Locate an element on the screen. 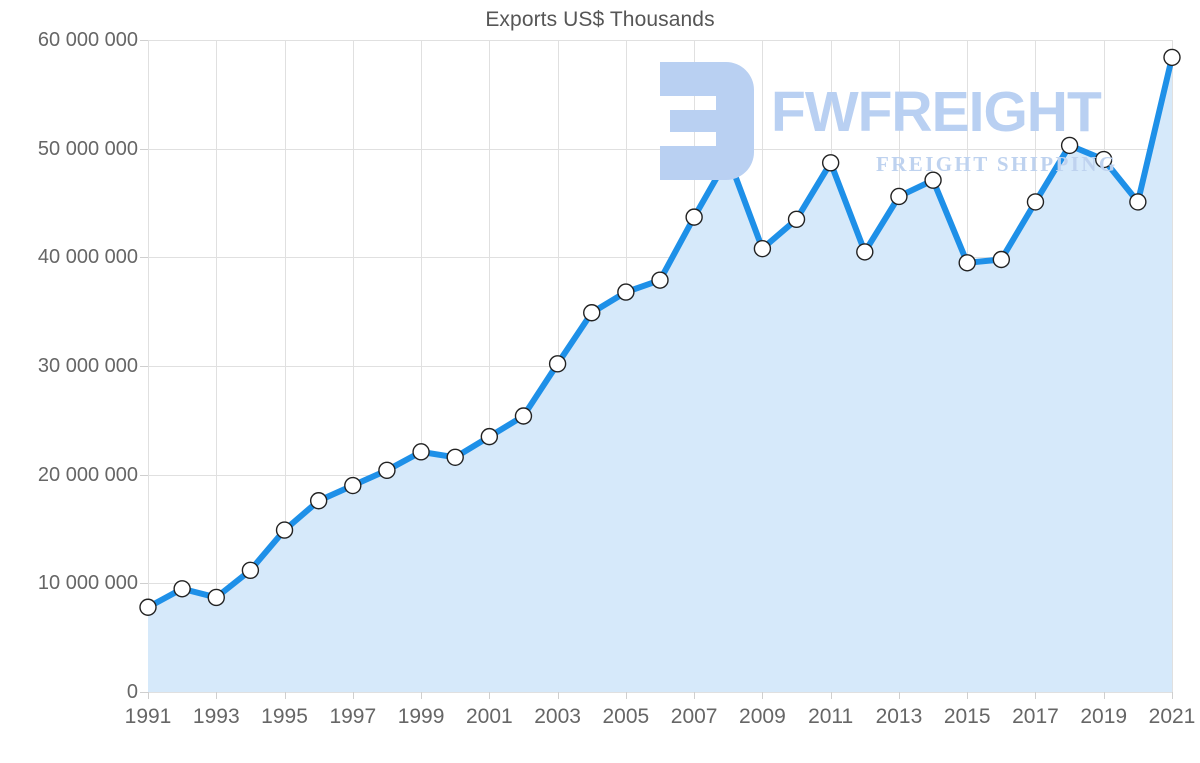  x-axis-tick-label: 2021 is located at coordinates (1172, 716).